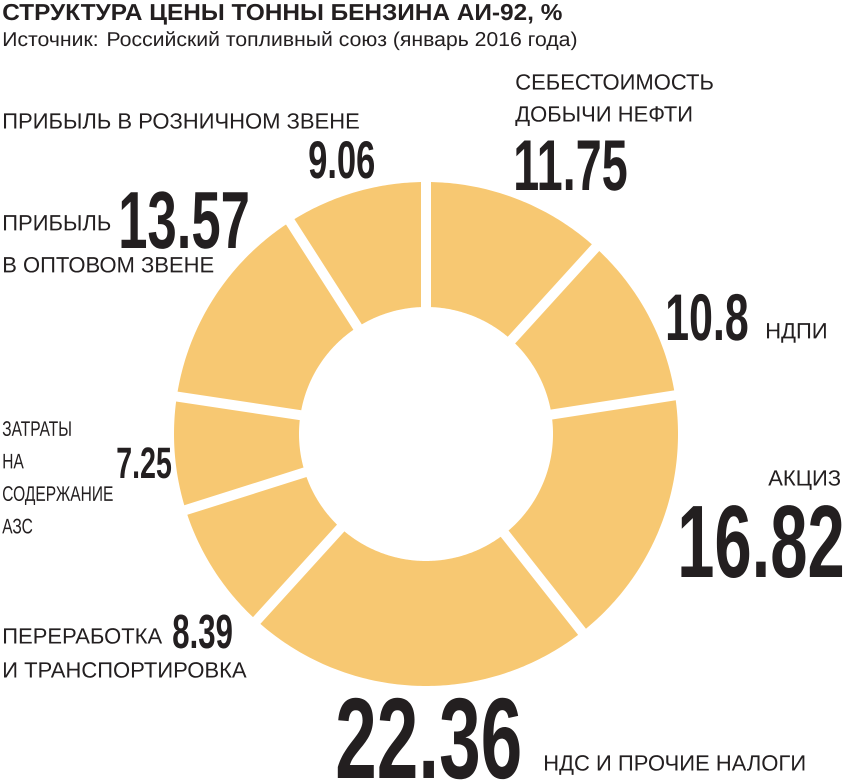 Image resolution: width=850 pixels, height=782 pixels. Describe the element at coordinates (796, 333) in the screenshot. I see `slice-label: НДПИ` at that location.